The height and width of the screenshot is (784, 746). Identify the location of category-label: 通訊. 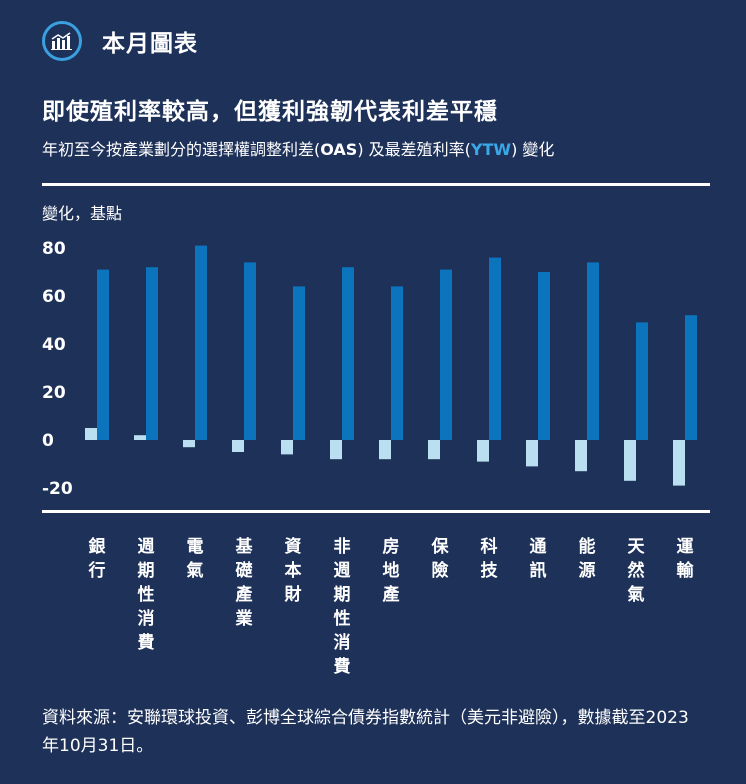
(538, 559).